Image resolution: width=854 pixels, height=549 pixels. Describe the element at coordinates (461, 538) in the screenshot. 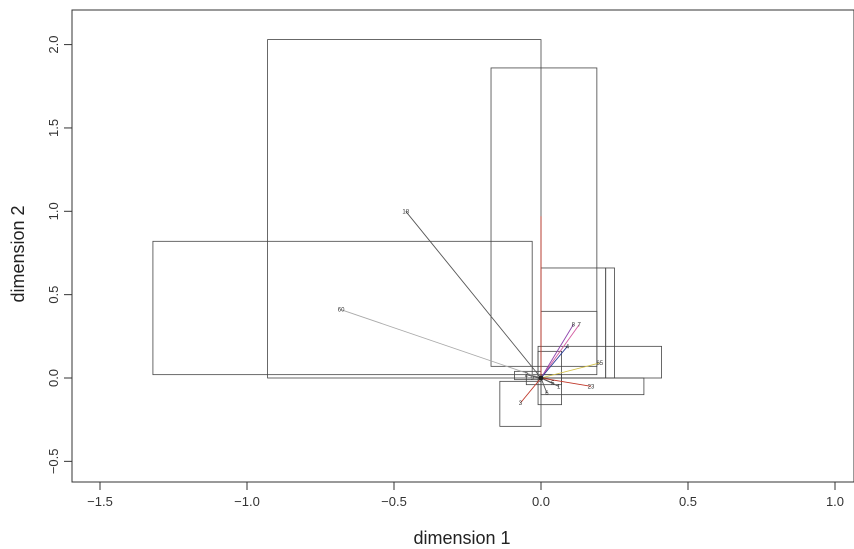

I see `x-axis-title: dimension 1` at that location.